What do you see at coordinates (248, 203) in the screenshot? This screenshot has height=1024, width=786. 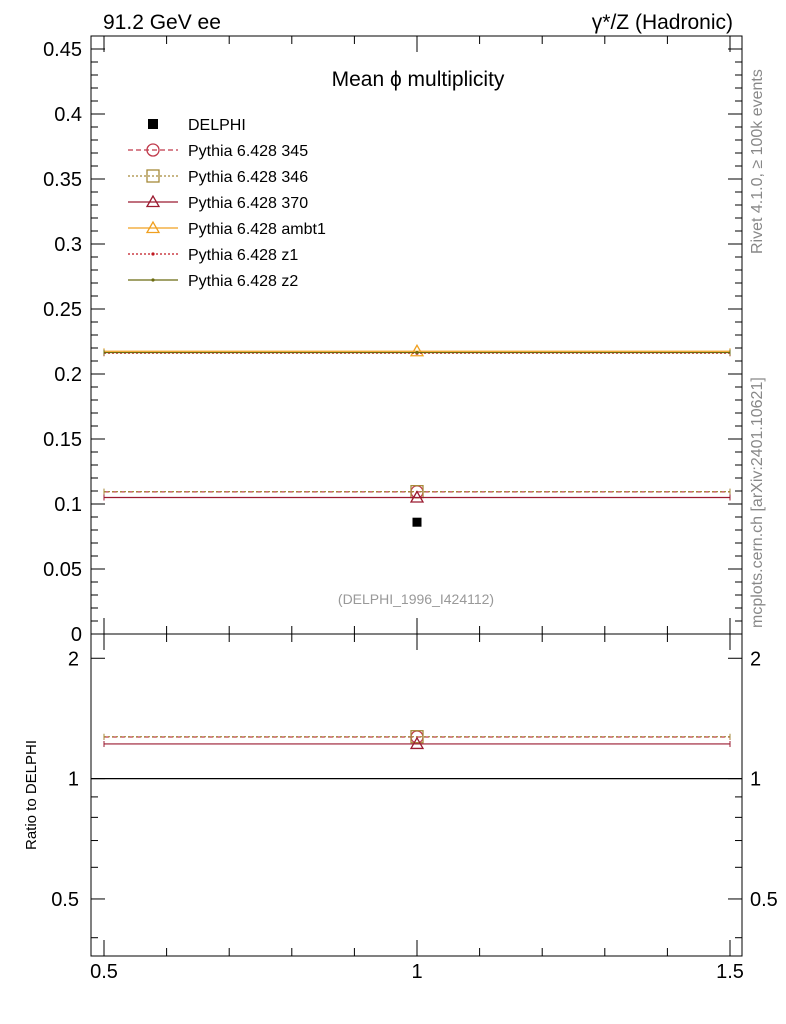 I see `legend-label-p370: Pythia 6.428 370` at bounding box center [248, 203].